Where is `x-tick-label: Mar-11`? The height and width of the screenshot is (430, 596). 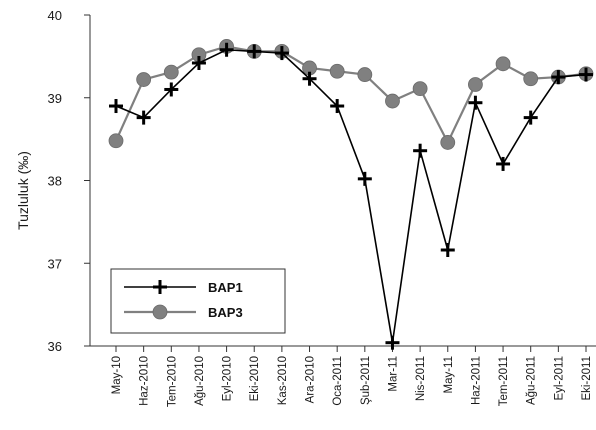
x-tick-label: Mar-11 is located at coordinates (393, 374).